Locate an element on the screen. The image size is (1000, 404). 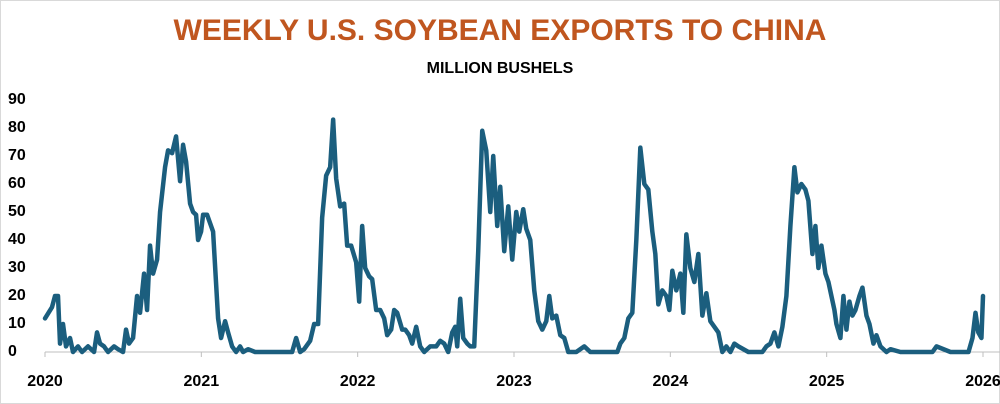
y-tick-label: 90 is located at coordinates (17, 99).